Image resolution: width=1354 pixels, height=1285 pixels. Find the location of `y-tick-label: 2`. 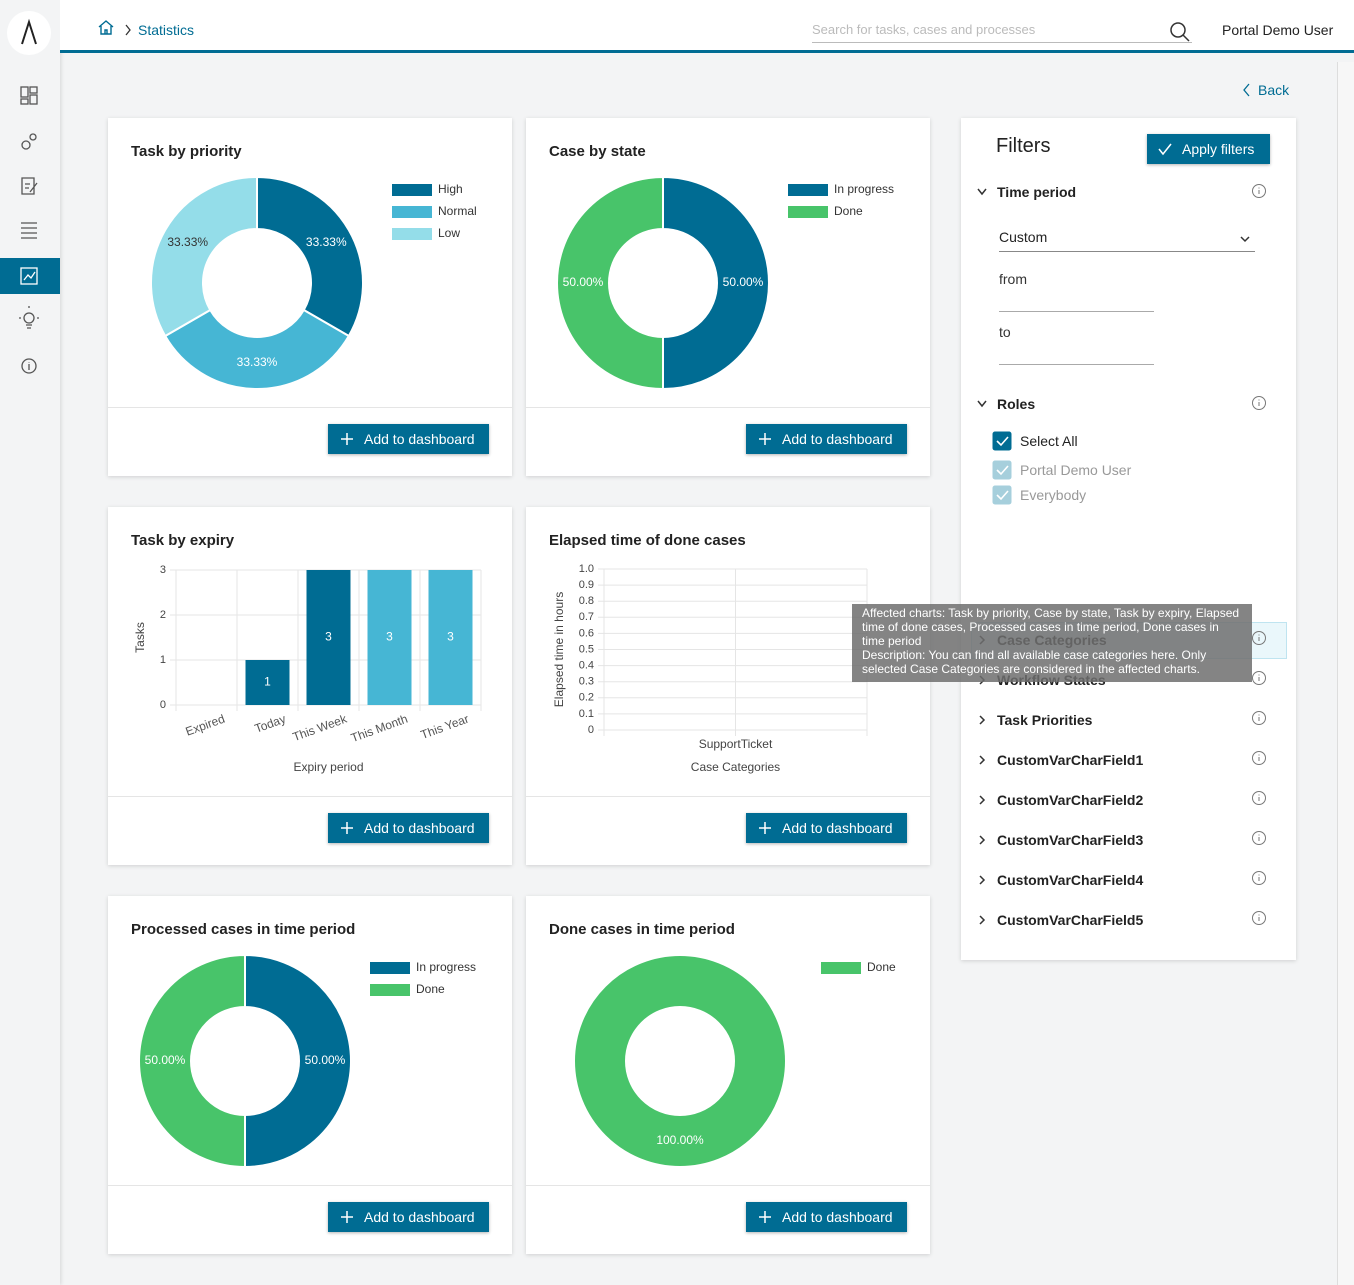

y-tick-label: 2 is located at coordinates (163, 615).